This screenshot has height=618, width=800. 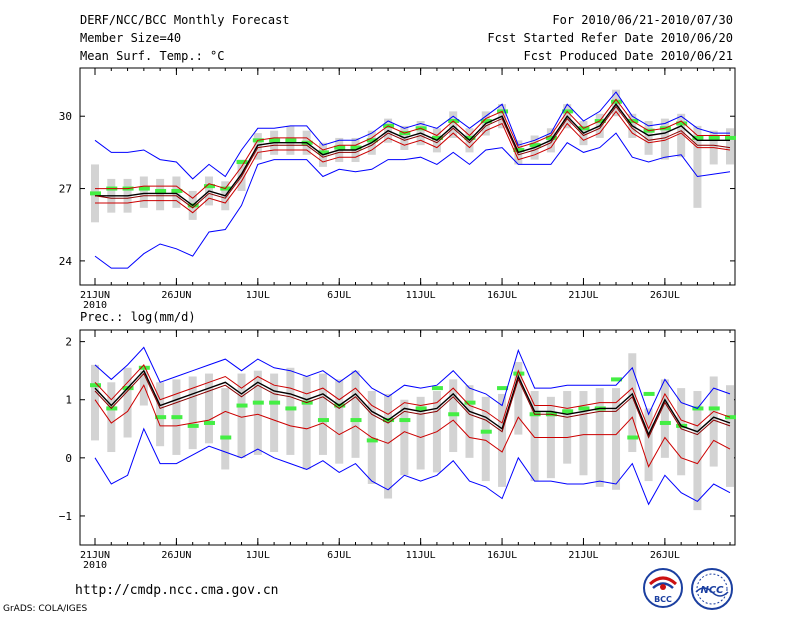 What do you see at coordinates (628, 56) in the screenshot?
I see `produced-date: Fcst Produced Date 2010/06/21` at bounding box center [628, 56].